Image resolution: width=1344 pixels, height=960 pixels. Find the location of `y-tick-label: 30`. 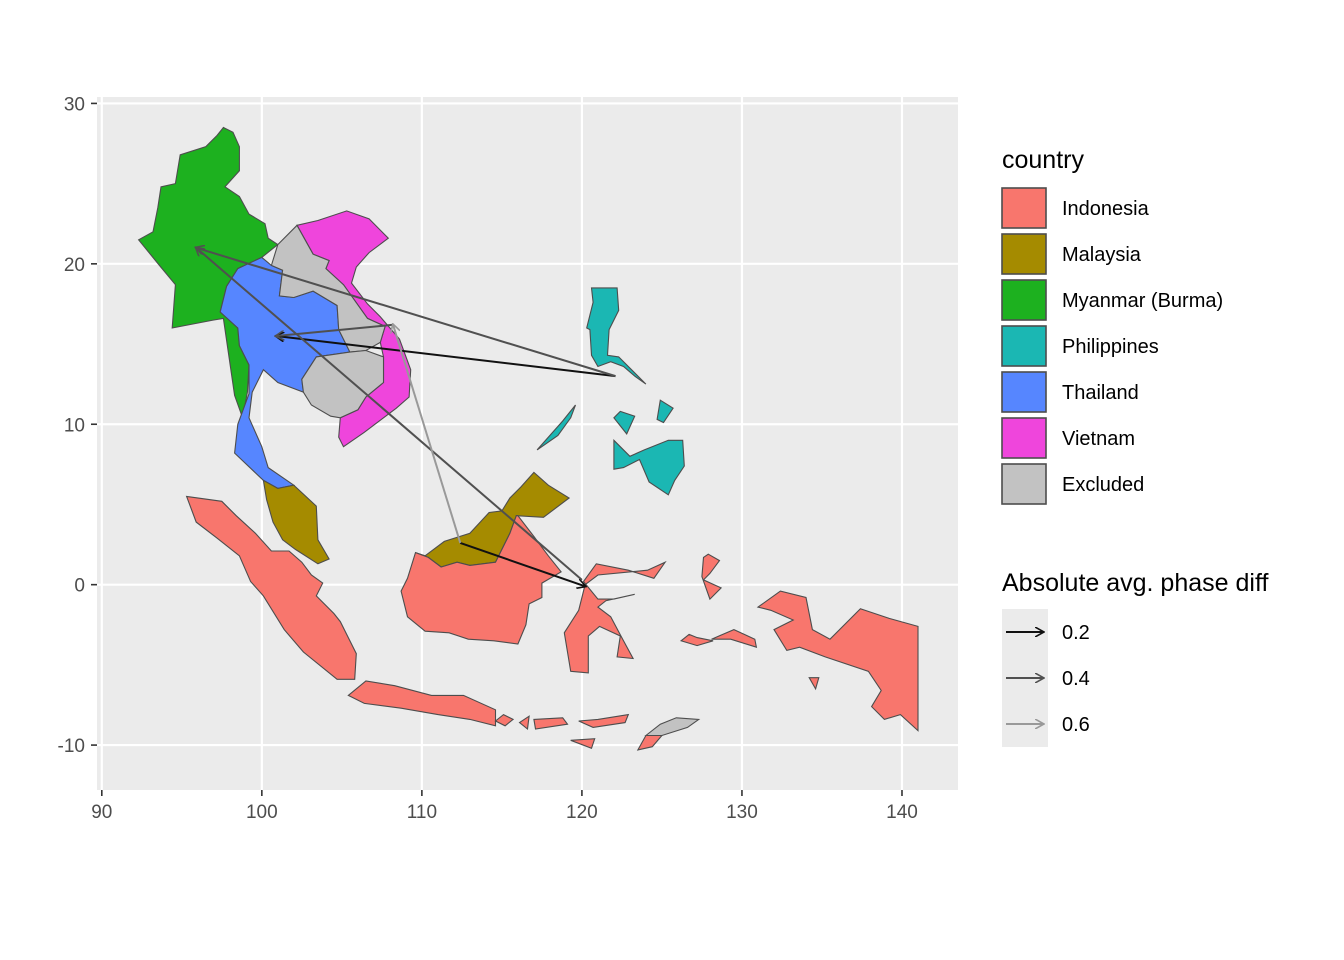

y-tick-label: 30 is located at coordinates (74, 104).